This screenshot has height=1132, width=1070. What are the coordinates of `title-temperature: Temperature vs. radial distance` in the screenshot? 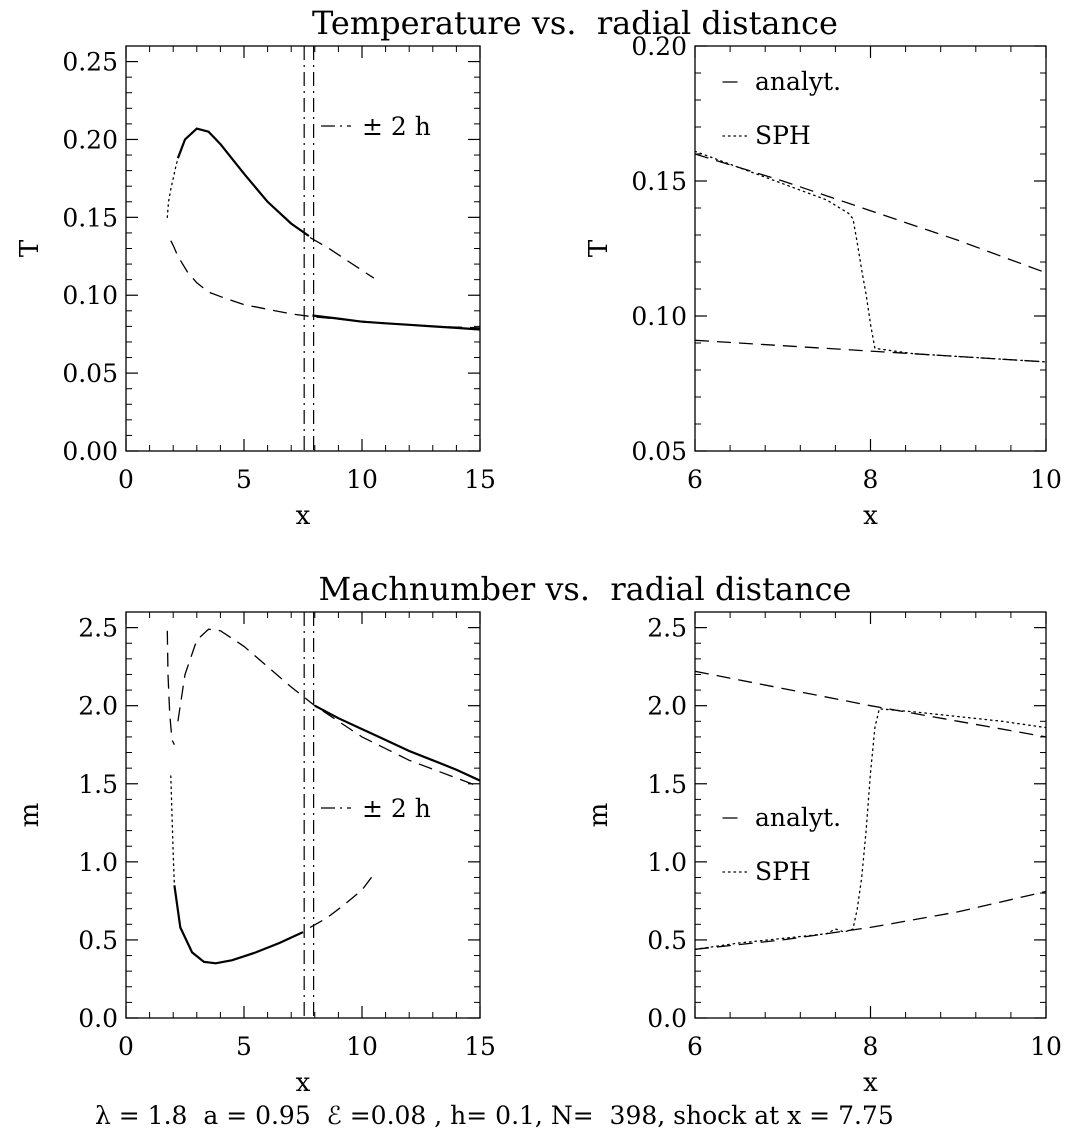 It's located at (575, 23).